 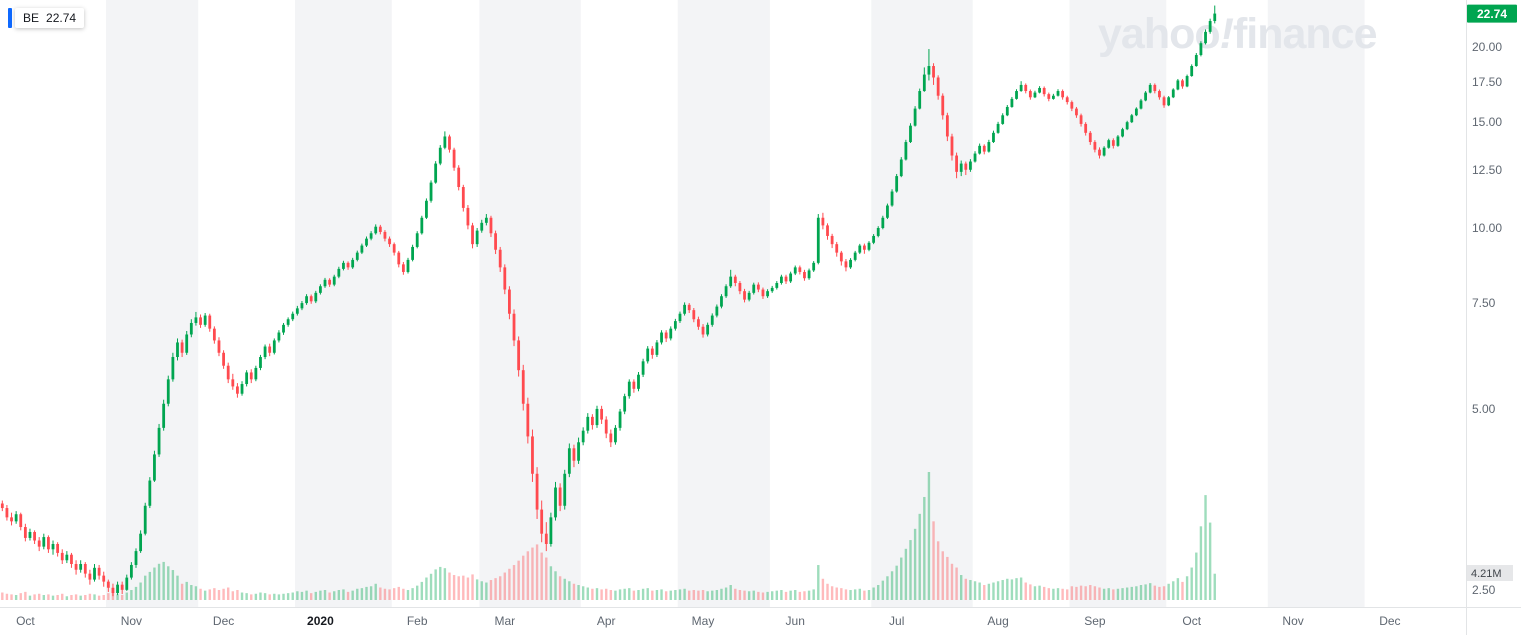 What do you see at coordinates (1227, 34) in the screenshot?
I see `watermark-exclamation-icon: !` at bounding box center [1227, 34].